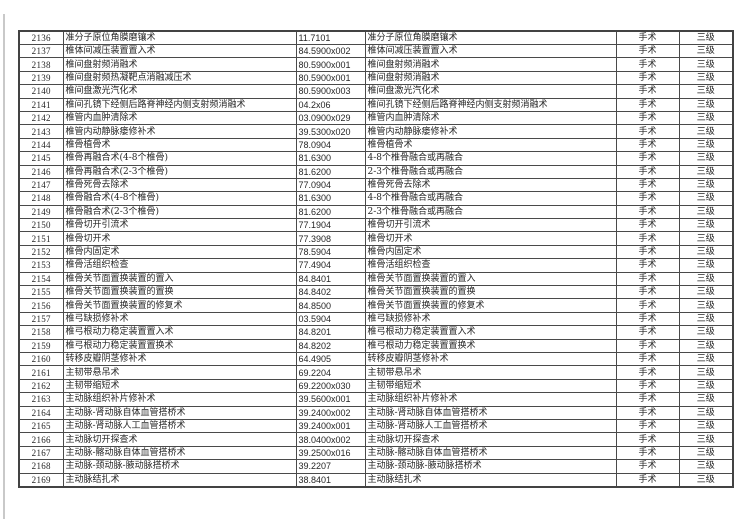  What do you see at coordinates (179, 386) in the screenshot?
I see `cell-name: 主韧带缩短术` at bounding box center [179, 386].